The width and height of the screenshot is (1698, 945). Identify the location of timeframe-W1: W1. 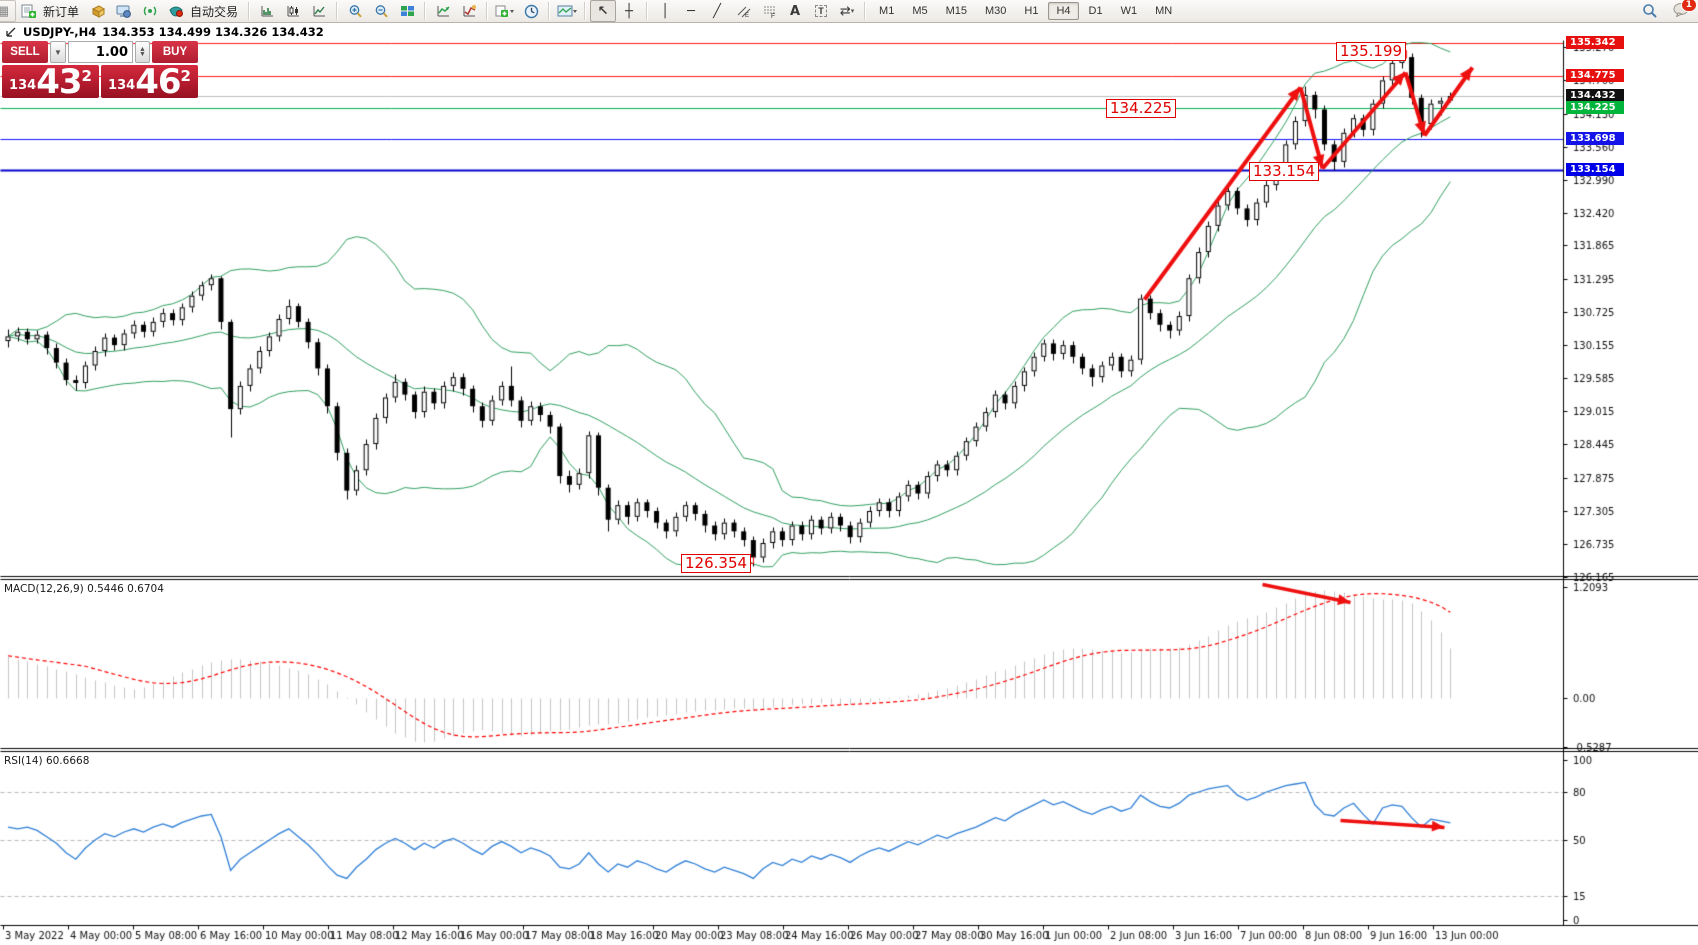
(1129, 11).